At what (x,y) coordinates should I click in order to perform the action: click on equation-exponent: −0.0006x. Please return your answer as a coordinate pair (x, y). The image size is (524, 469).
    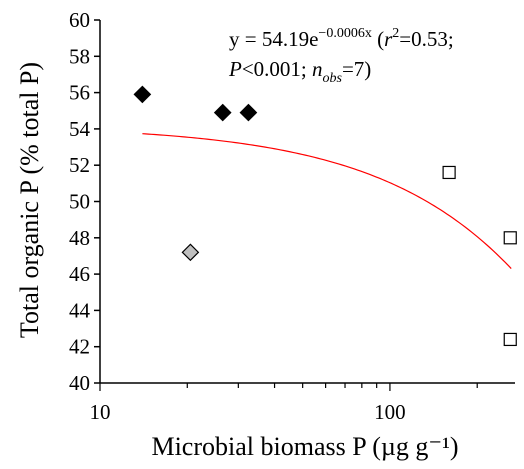
    Looking at the image, I should click on (344, 33).